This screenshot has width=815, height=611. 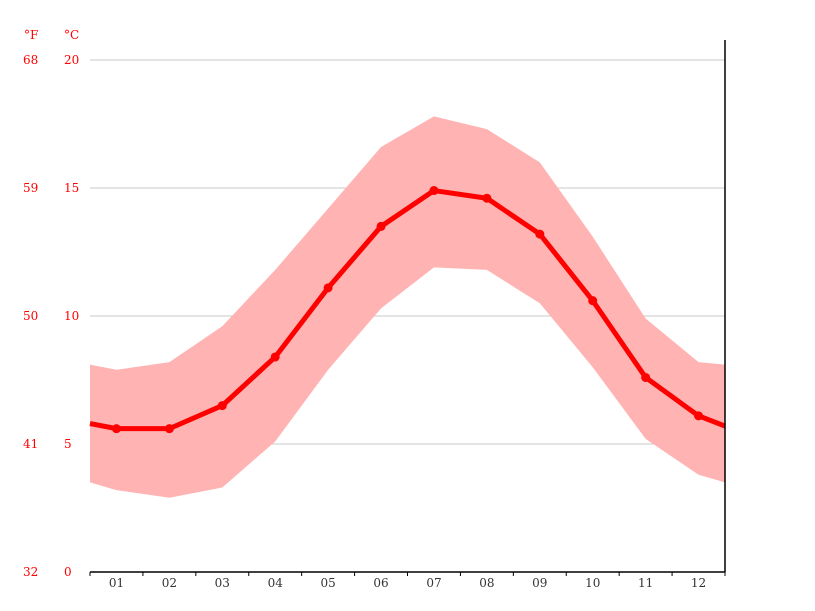 What do you see at coordinates (30, 60) in the screenshot?
I see `fahrenheit-tick-label: 68` at bounding box center [30, 60].